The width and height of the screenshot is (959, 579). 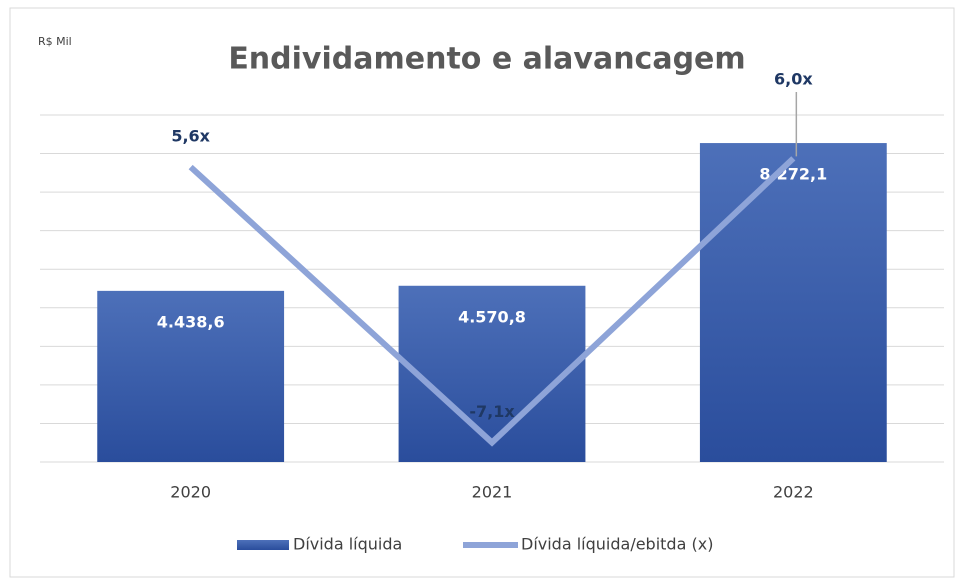 What do you see at coordinates (492, 492) in the screenshot?
I see `x-tick-label: 2021` at bounding box center [492, 492].